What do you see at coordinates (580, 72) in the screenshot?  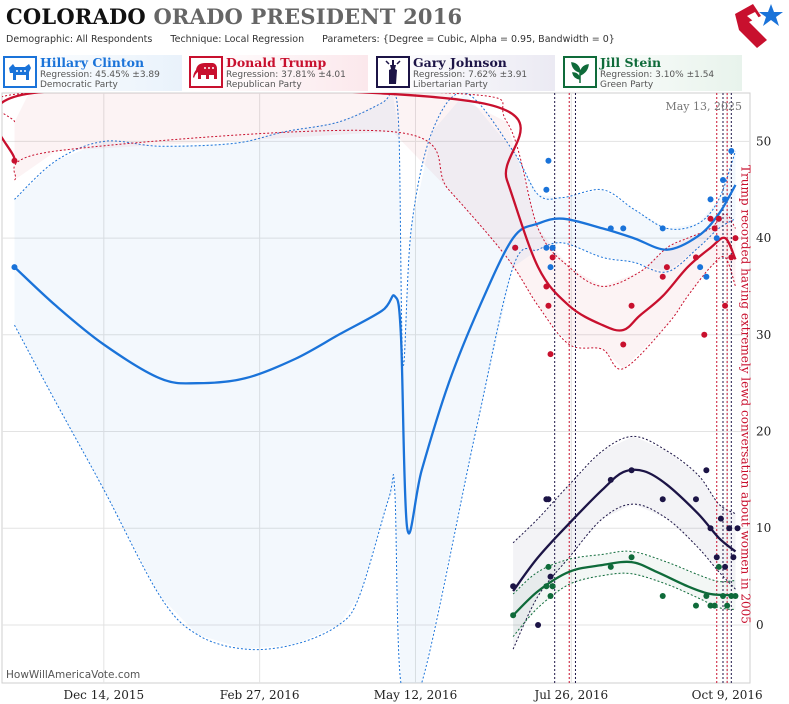 I see `leaf-icon` at bounding box center [580, 72].